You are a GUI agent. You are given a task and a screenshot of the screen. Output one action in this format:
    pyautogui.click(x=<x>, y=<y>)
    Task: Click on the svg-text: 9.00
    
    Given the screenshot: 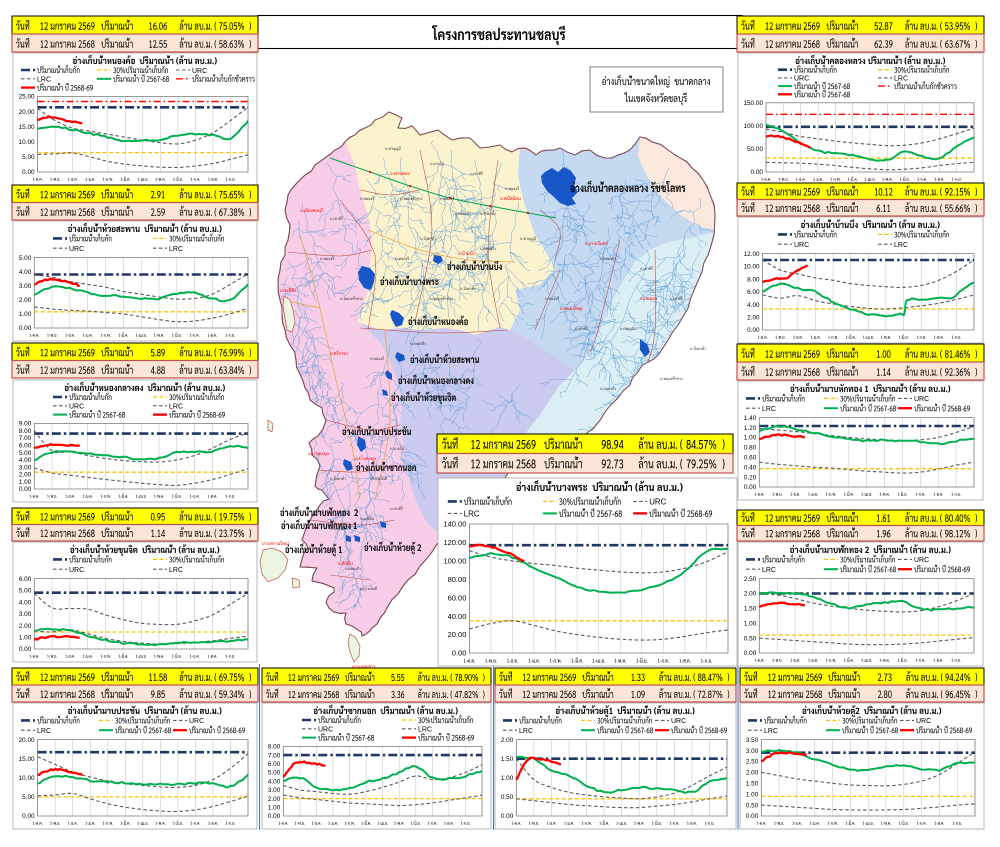 What is the action you would take?
    pyautogui.click(x=25, y=424)
    